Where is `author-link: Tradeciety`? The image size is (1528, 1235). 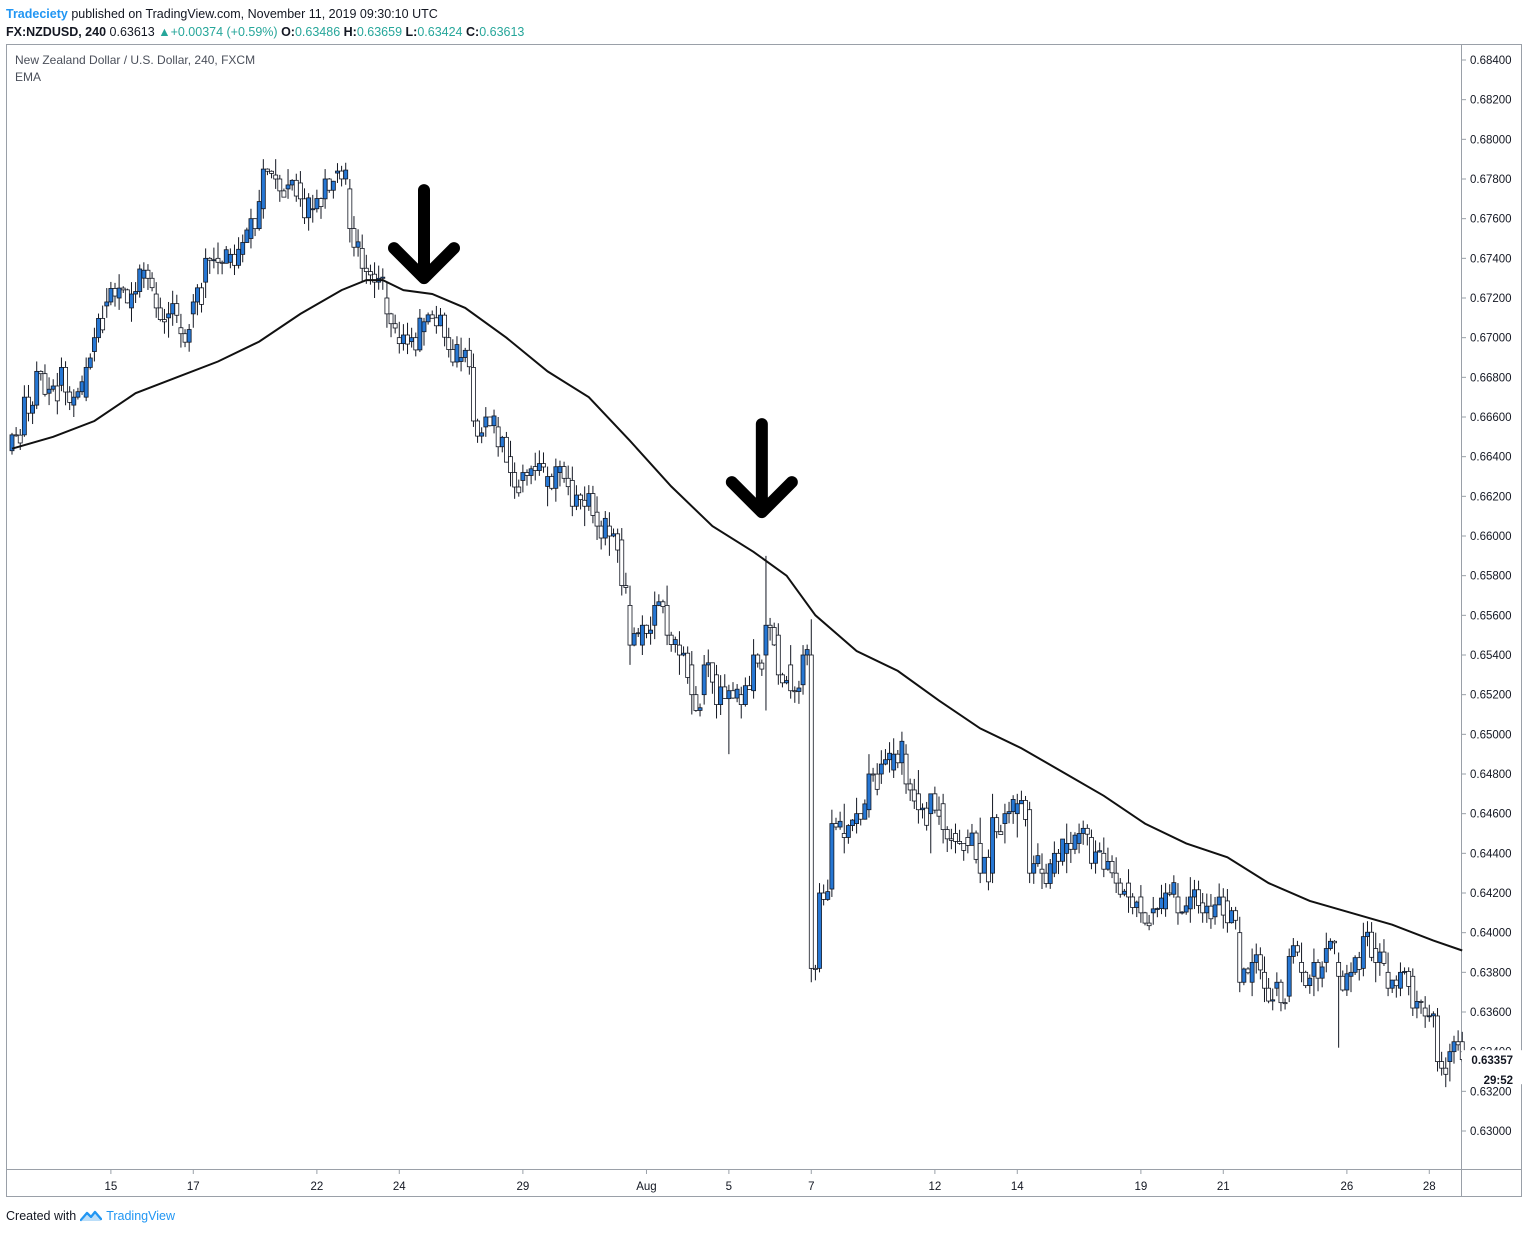
author-link: Tradeciety is located at coordinates (37, 14).